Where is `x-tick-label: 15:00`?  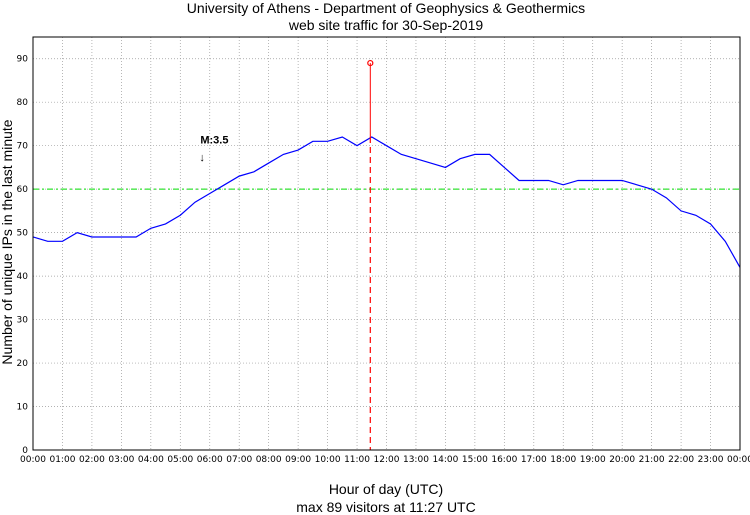 x-tick-label: 15:00 is located at coordinates (475, 460).